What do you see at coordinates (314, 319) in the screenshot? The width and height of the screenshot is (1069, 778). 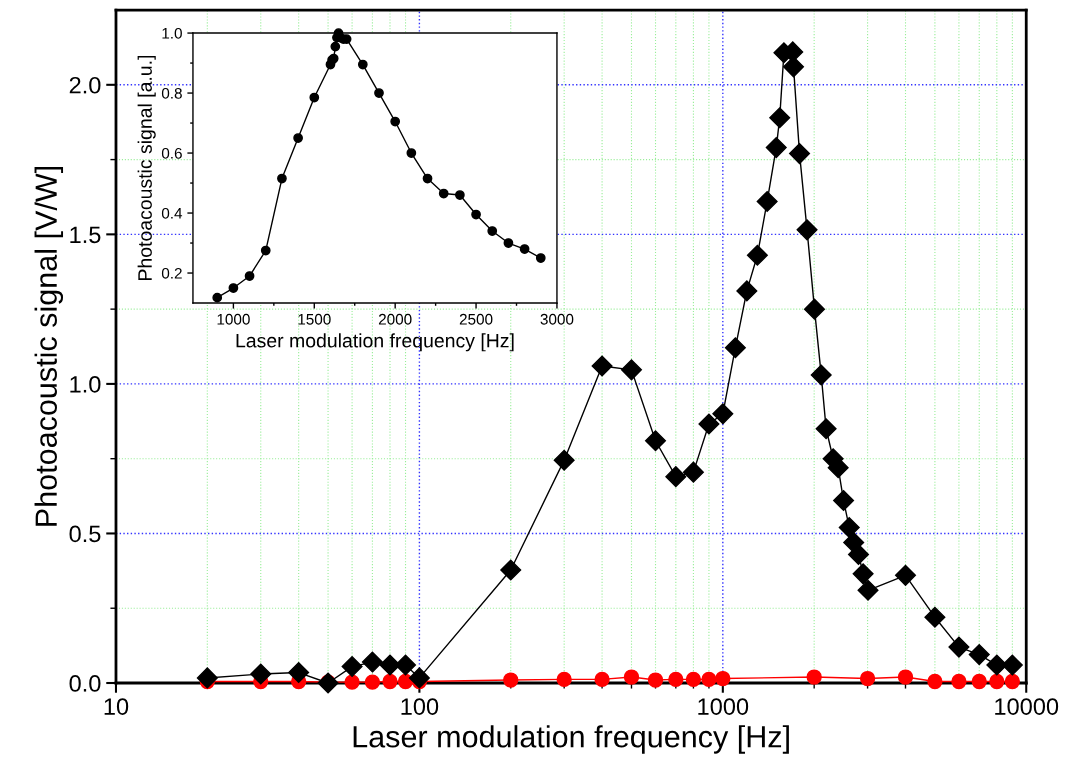 I see `x-tick-label: 1500` at bounding box center [314, 319].